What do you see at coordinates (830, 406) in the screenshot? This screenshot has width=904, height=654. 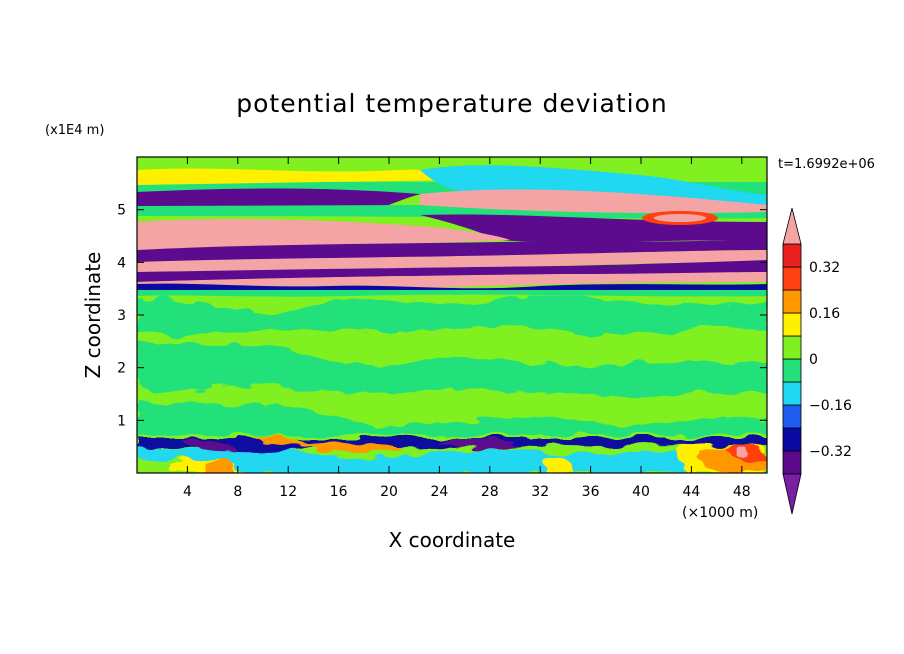 I see `colorbar-tick-label: −0.16` at bounding box center [830, 406].